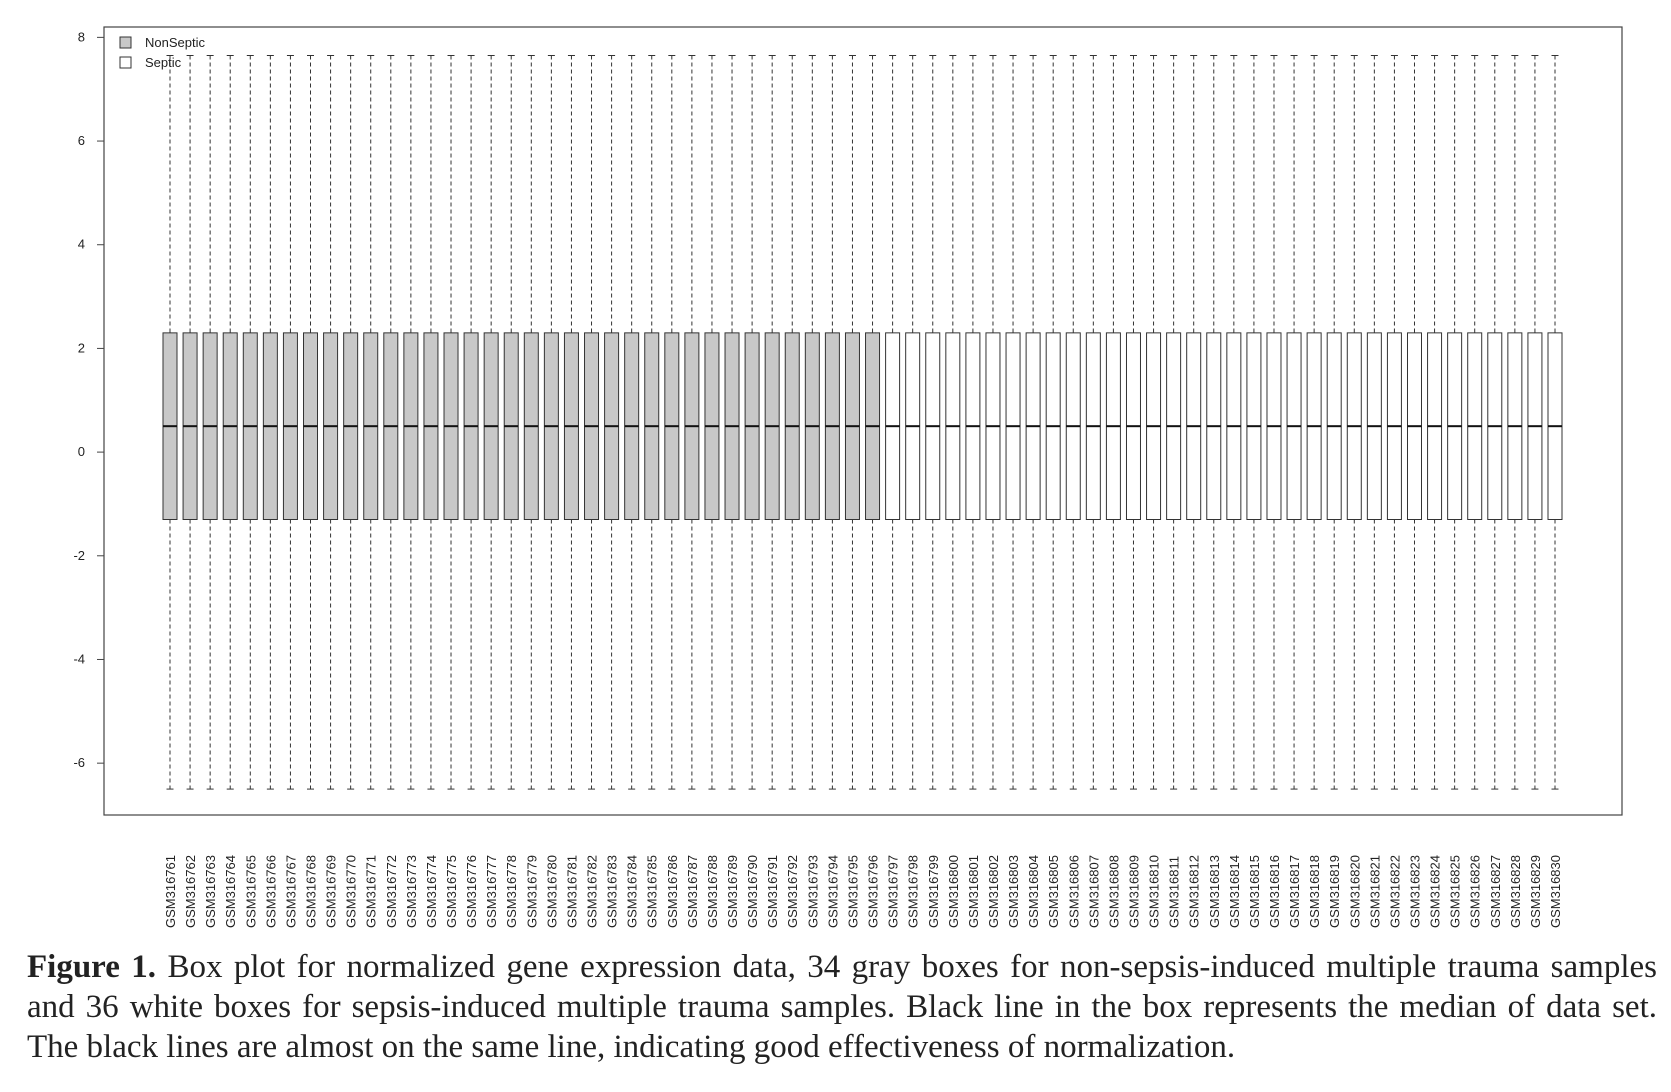 Image resolution: width=1671 pixels, height=1092 pixels. Describe the element at coordinates (592, 891) in the screenshot. I see `x-tick-label: GSM316782` at that location.